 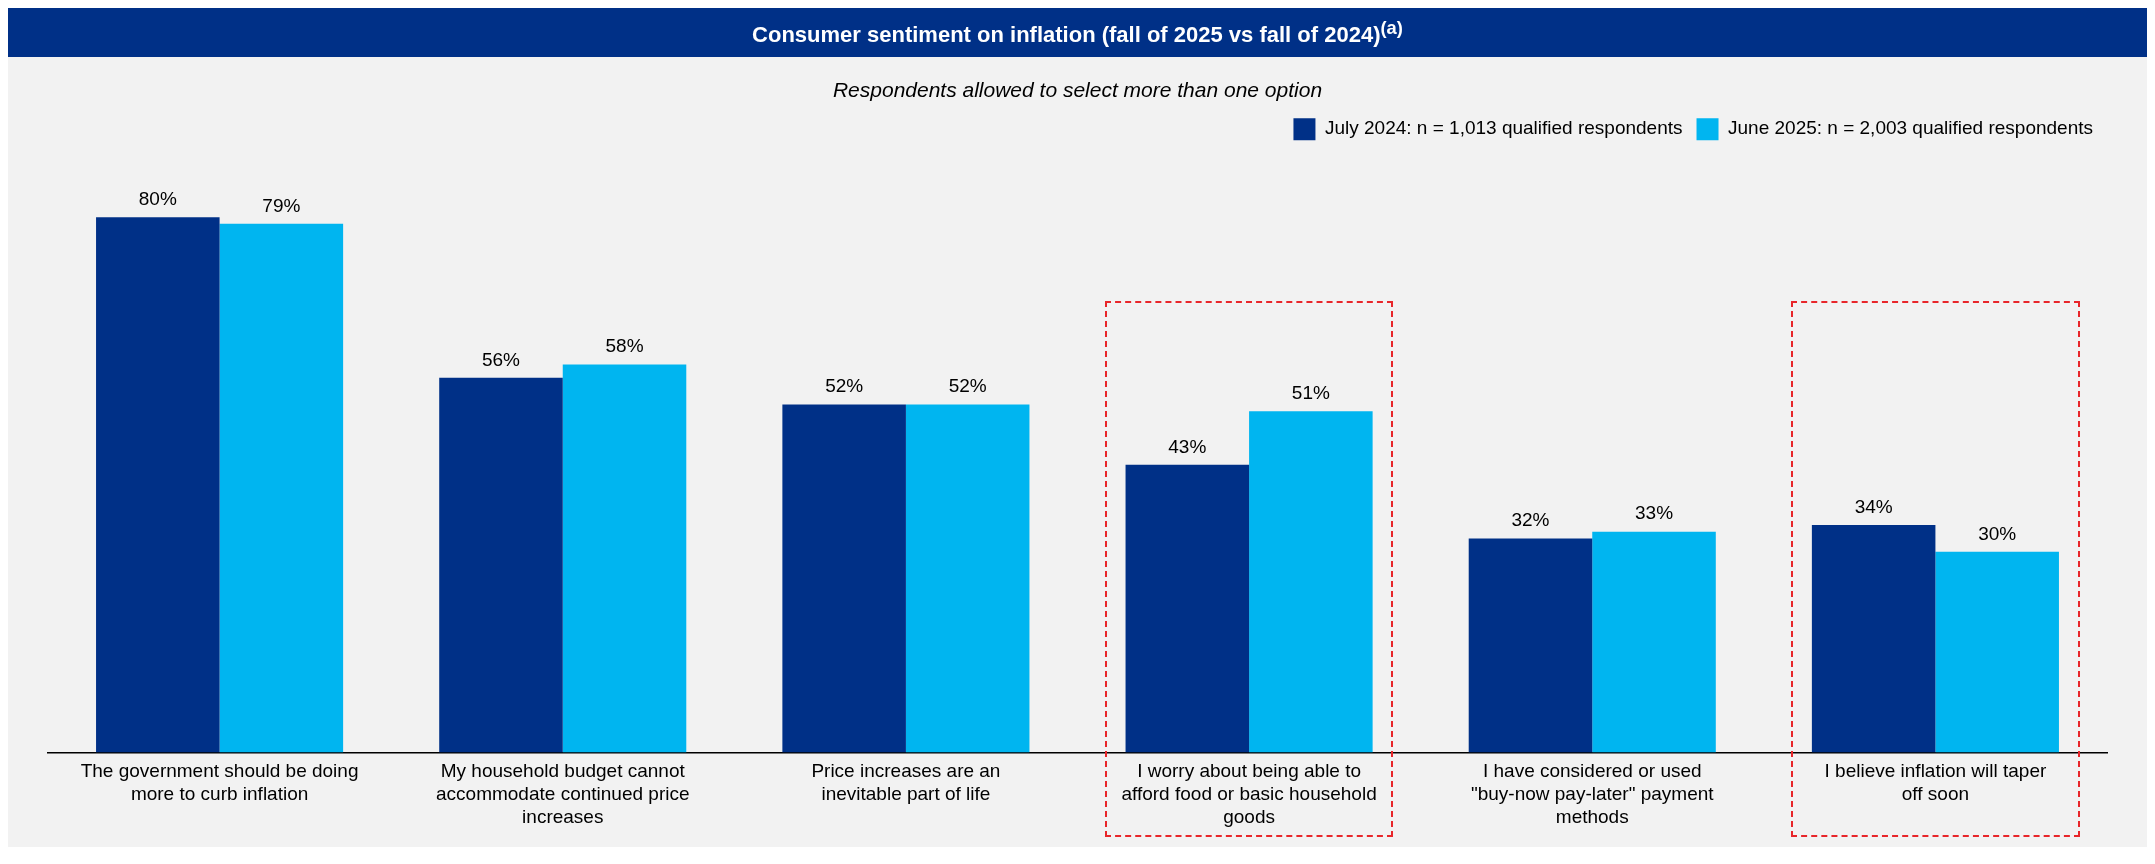 I want to click on data-label: 32%, so click(x=1530, y=520).